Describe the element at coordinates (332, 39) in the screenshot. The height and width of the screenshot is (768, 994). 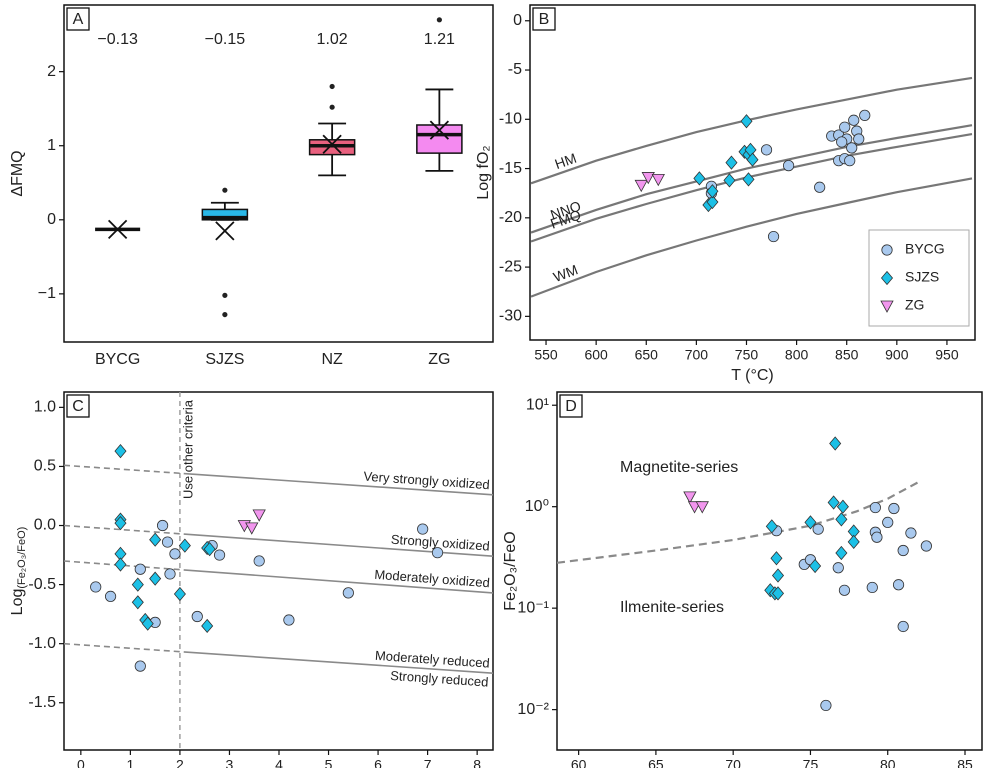
I see `mean-label: 1.02` at that location.